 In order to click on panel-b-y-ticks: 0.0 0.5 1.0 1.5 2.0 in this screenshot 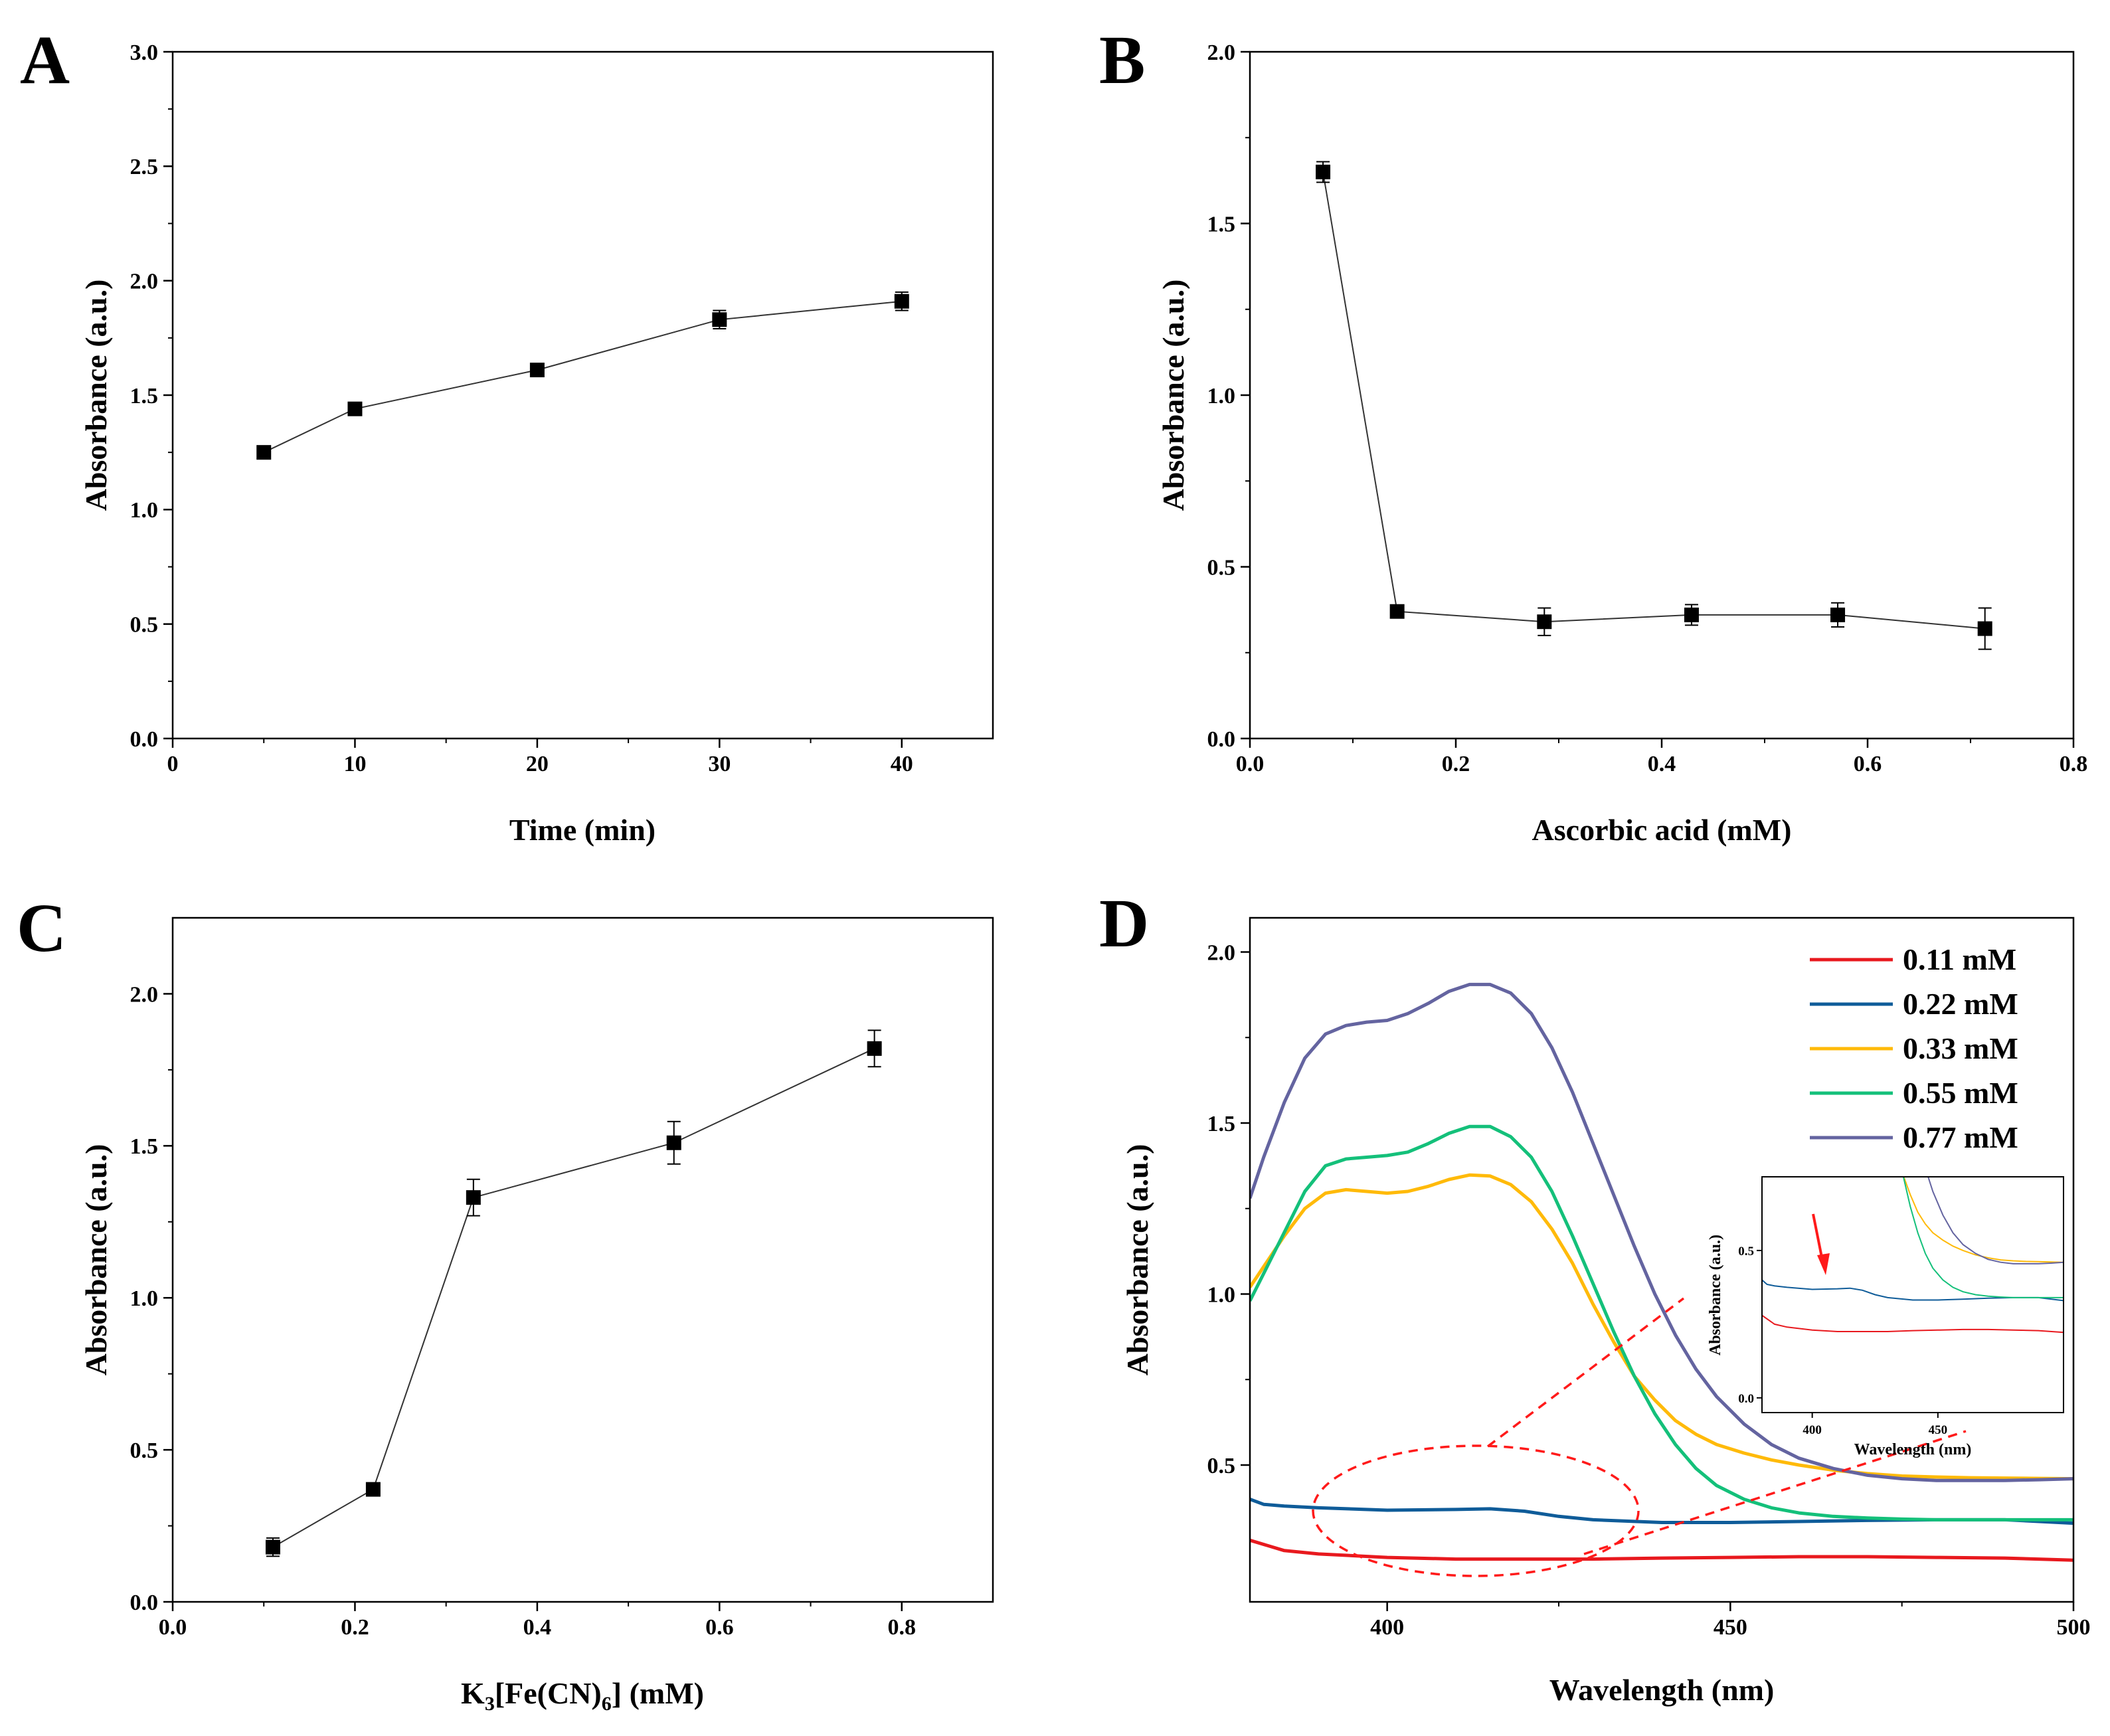, I will do `click(1228, 397)`.